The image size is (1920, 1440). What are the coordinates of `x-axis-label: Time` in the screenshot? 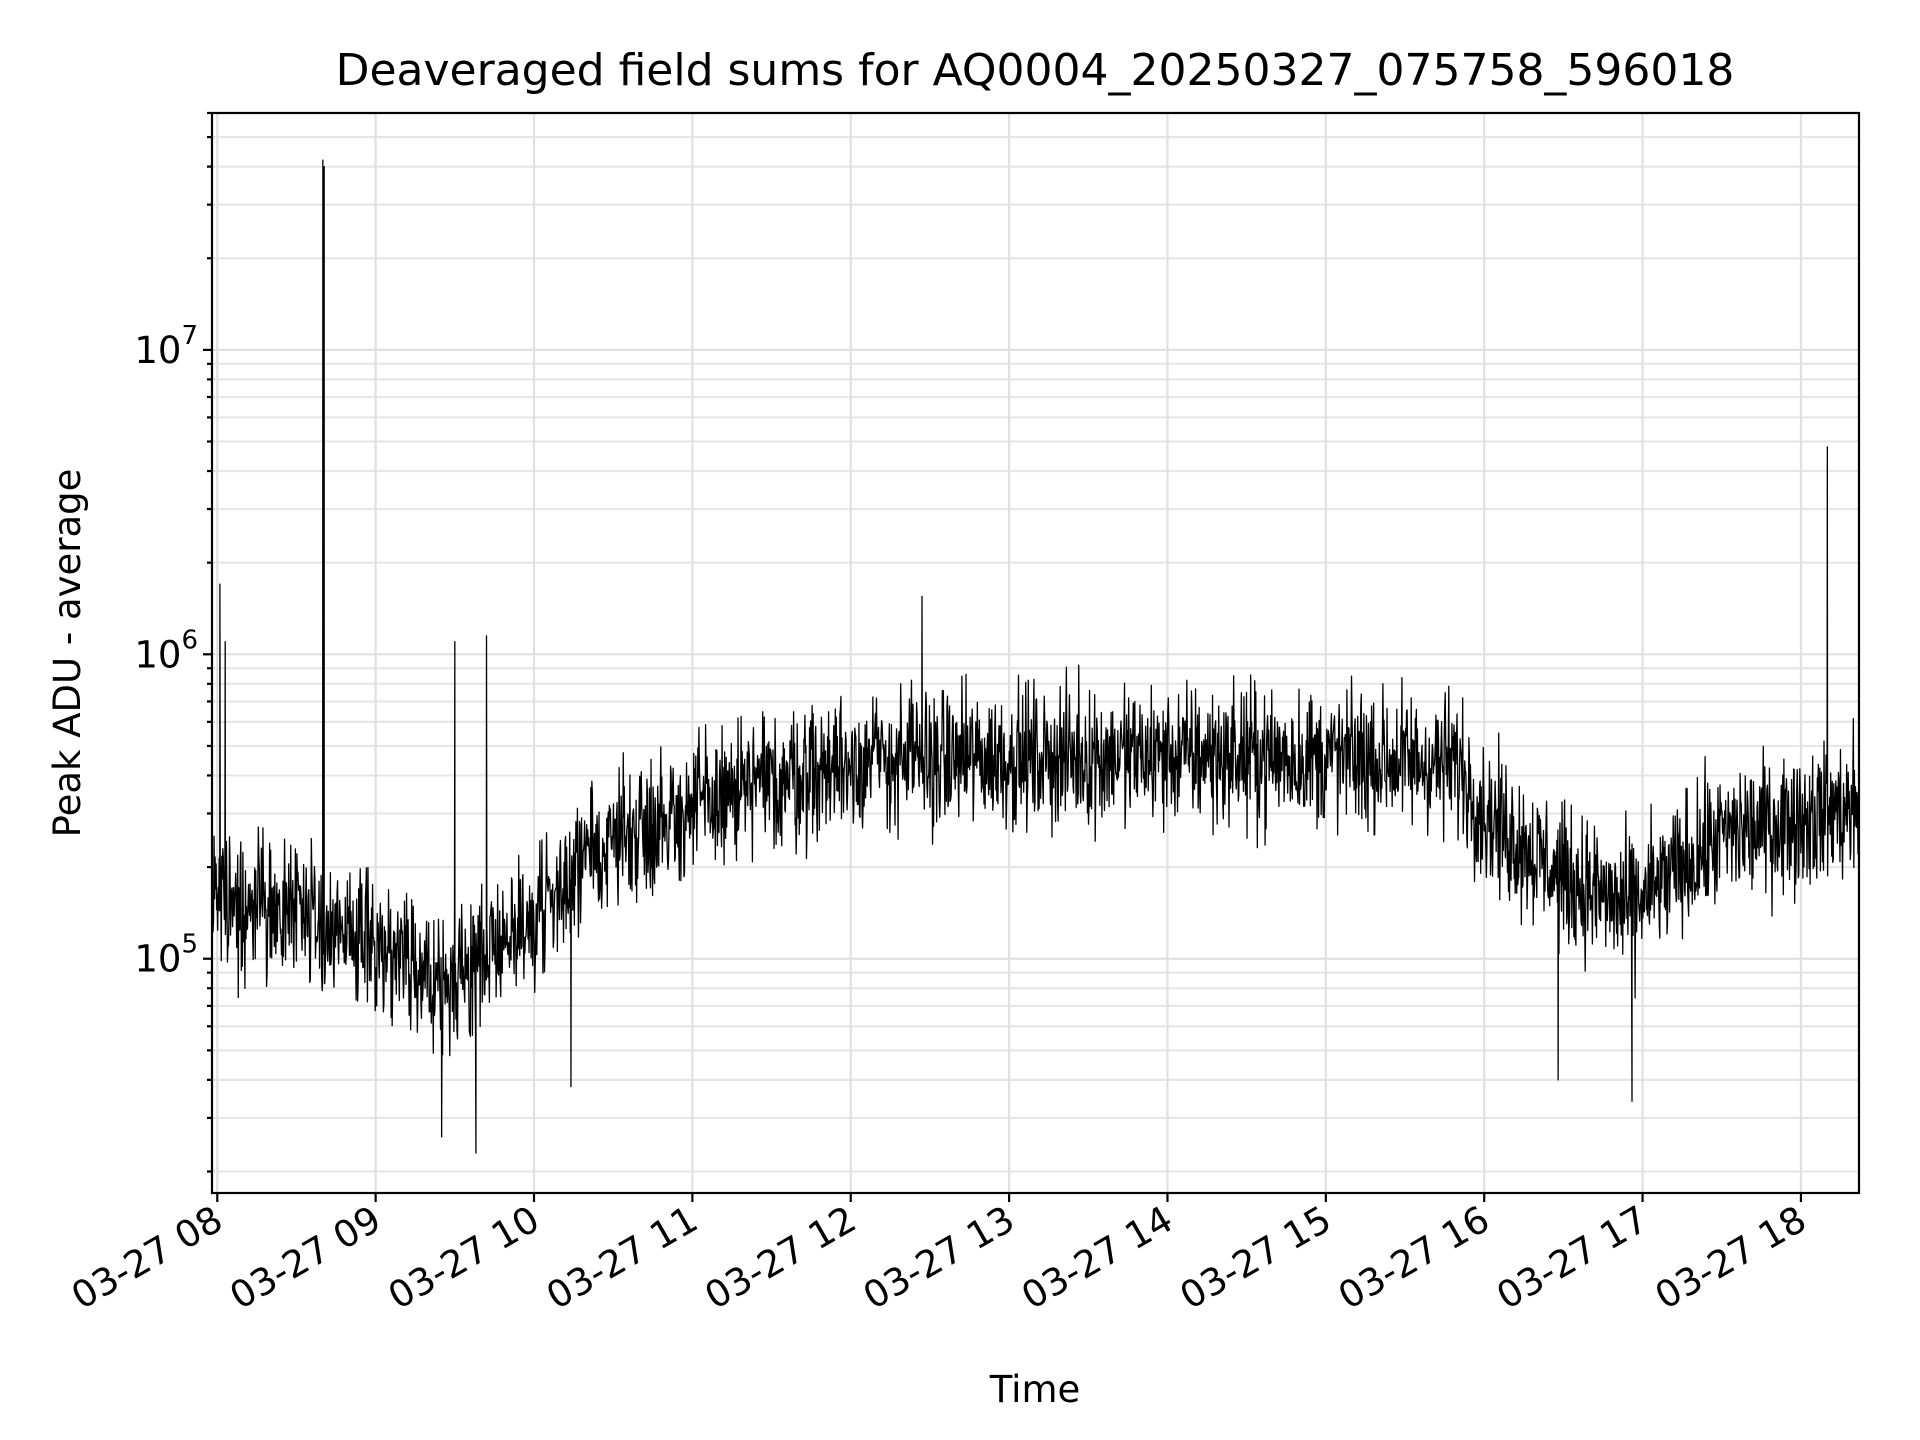 It's located at (1035, 1389).